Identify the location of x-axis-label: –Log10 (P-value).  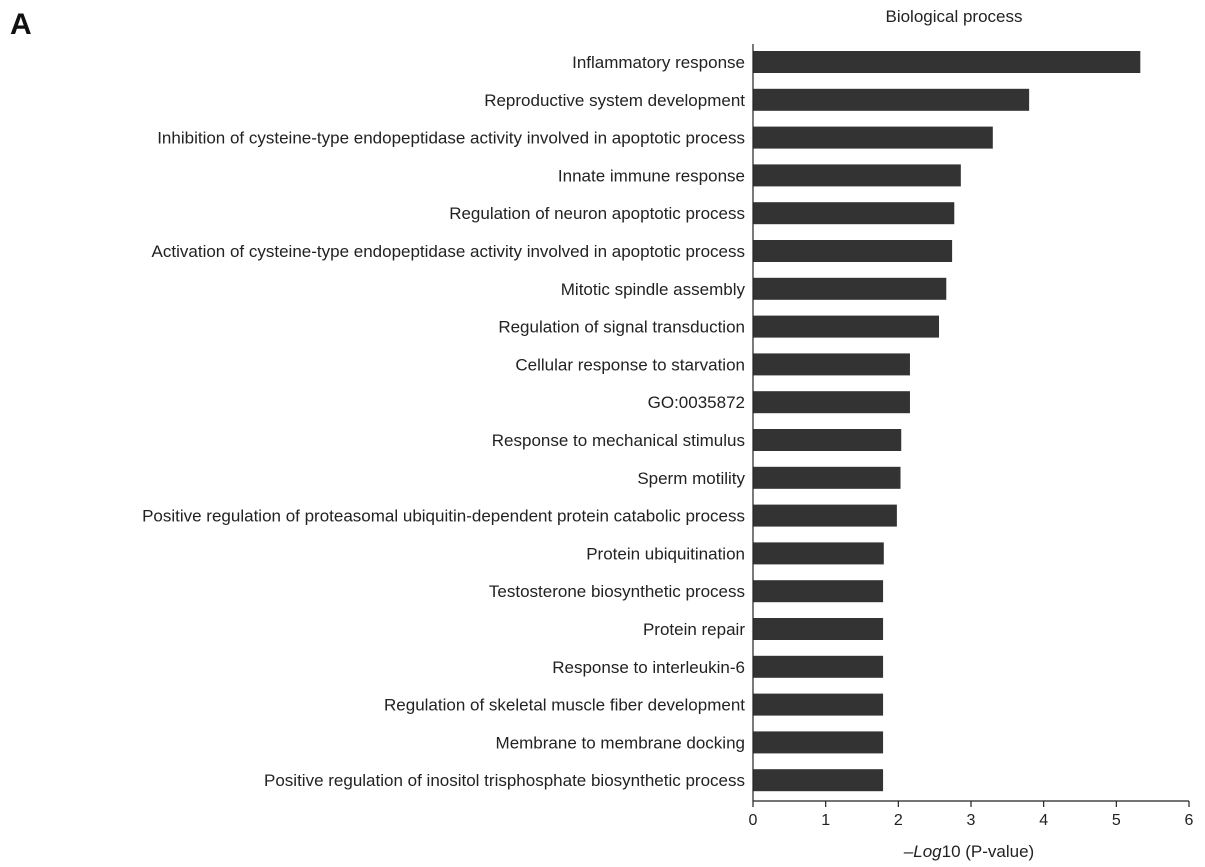
(968, 851).